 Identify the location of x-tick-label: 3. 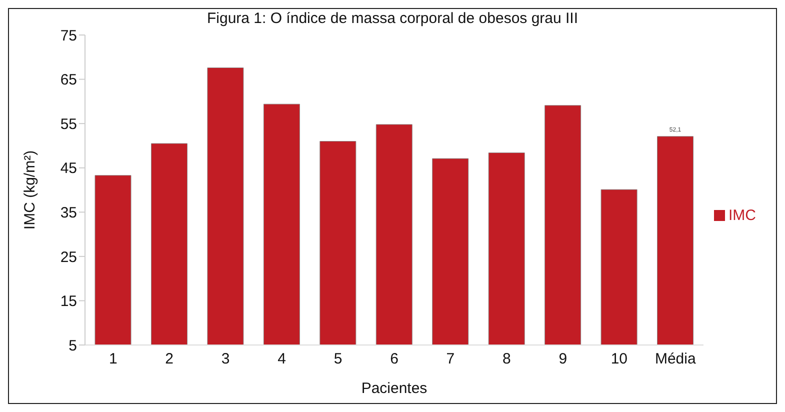
(225, 359).